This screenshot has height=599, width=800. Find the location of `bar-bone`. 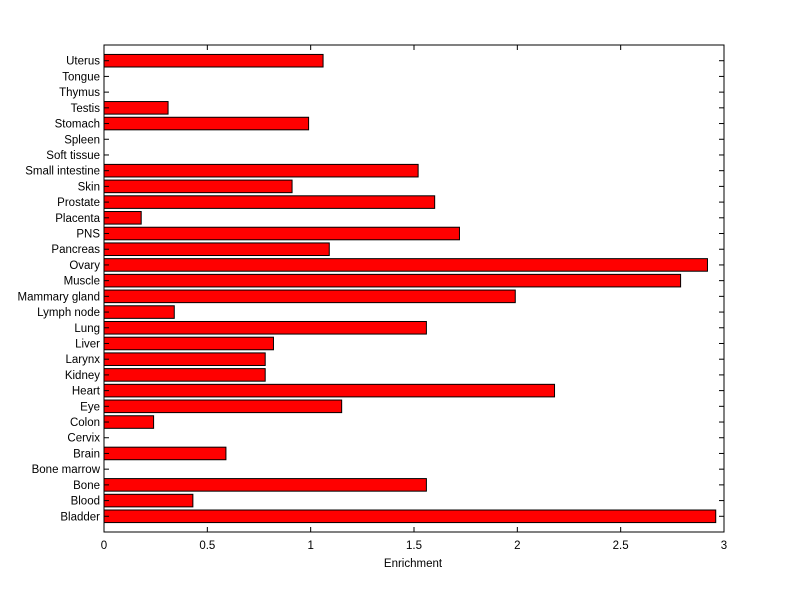

bar-bone is located at coordinates (265, 485).